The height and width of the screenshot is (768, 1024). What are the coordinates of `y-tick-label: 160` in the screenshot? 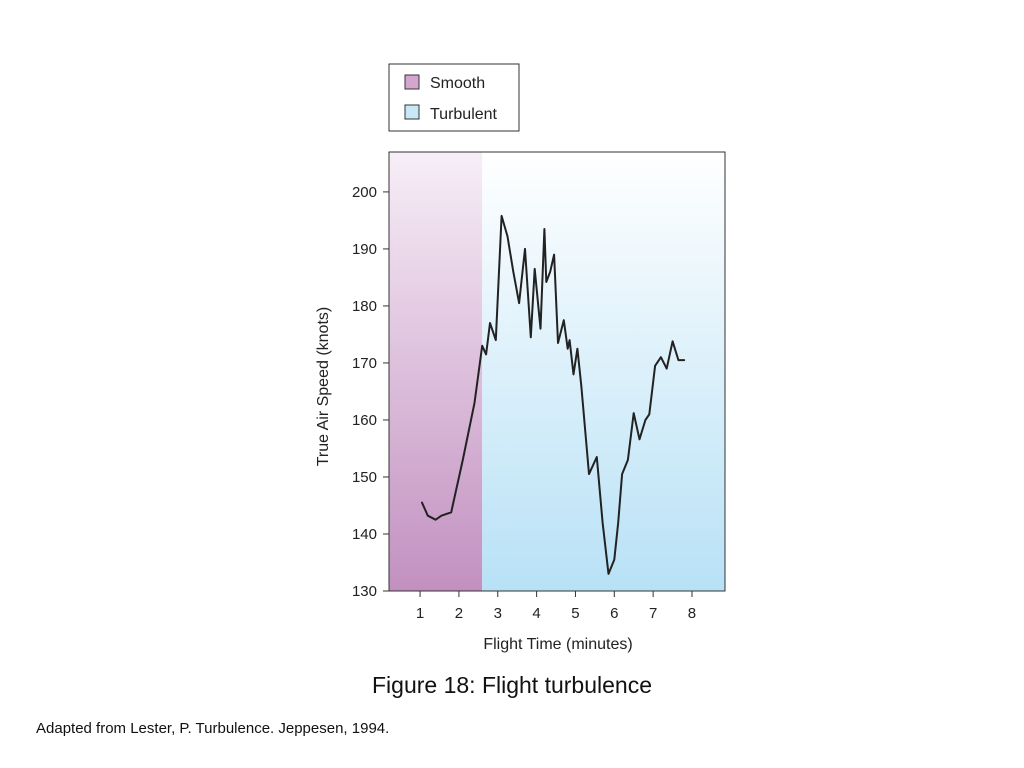 It's located at (364, 420).